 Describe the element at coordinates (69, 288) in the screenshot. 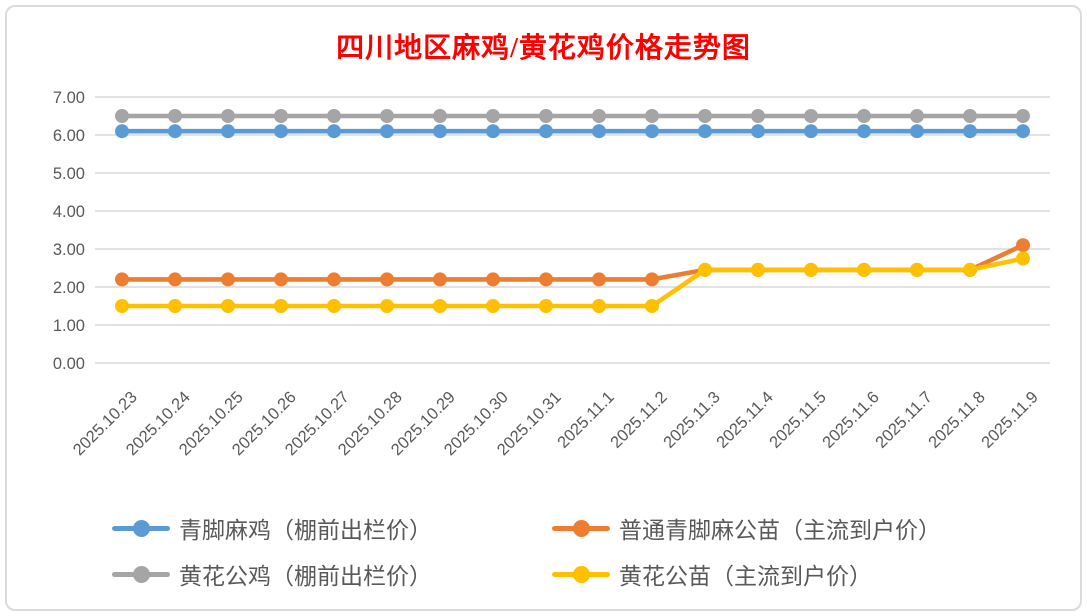

I see `y-axis-tick-label: 2.00` at that location.